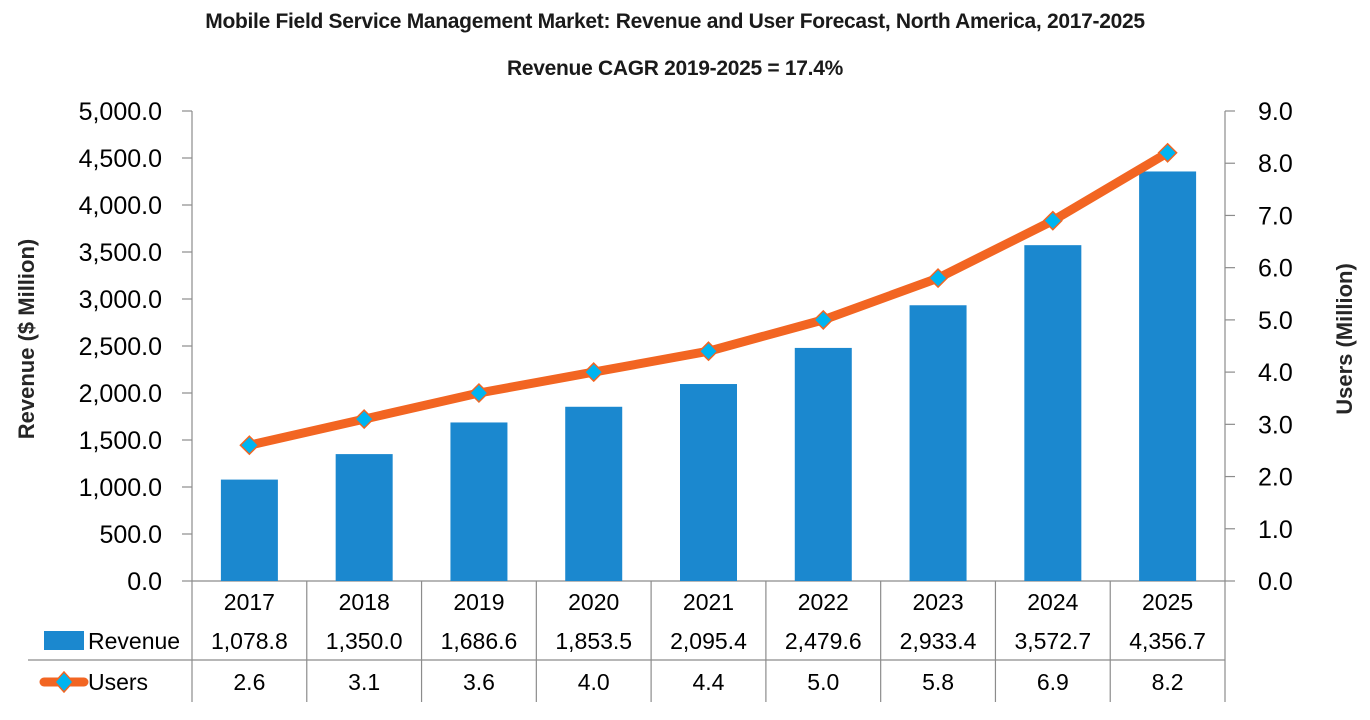  Describe the element at coordinates (1275, 425) in the screenshot. I see `y-right-tick-label: 3.0` at that location.